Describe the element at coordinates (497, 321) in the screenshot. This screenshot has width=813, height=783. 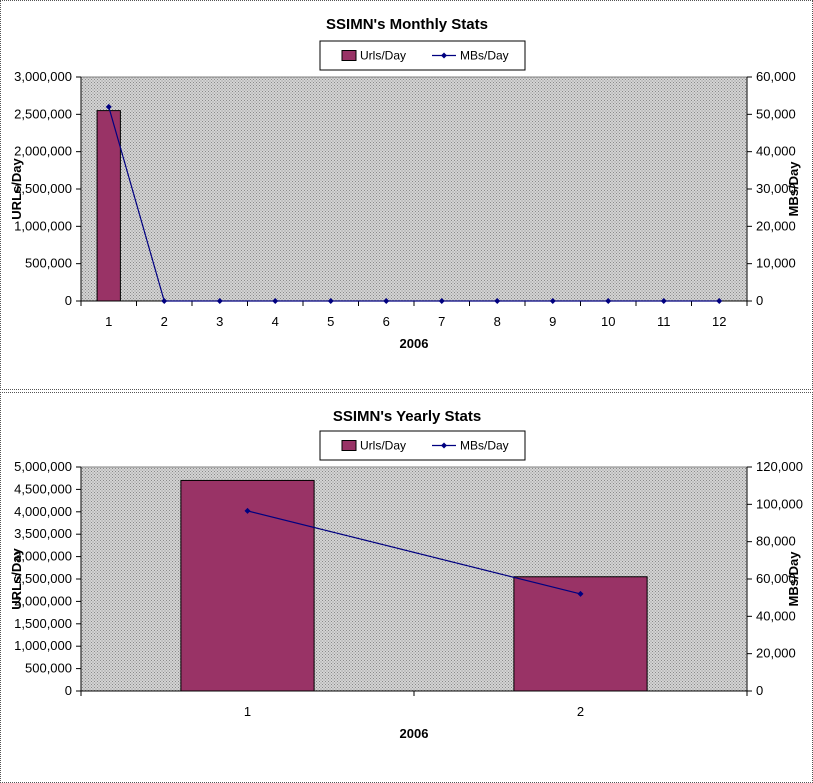
I see `x-tick-label: 8` at that location.